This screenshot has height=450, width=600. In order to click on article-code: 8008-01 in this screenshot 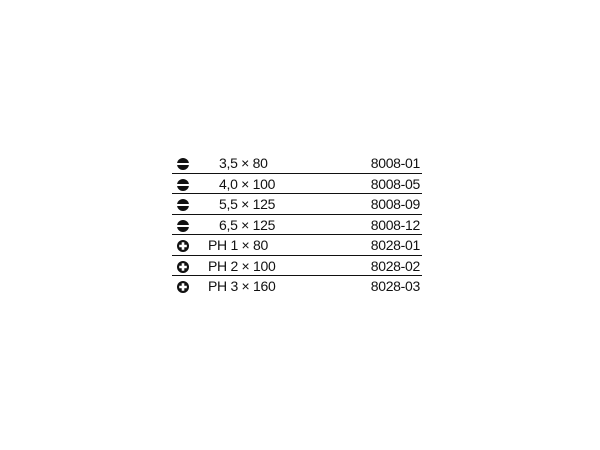, I will do `click(395, 163)`.